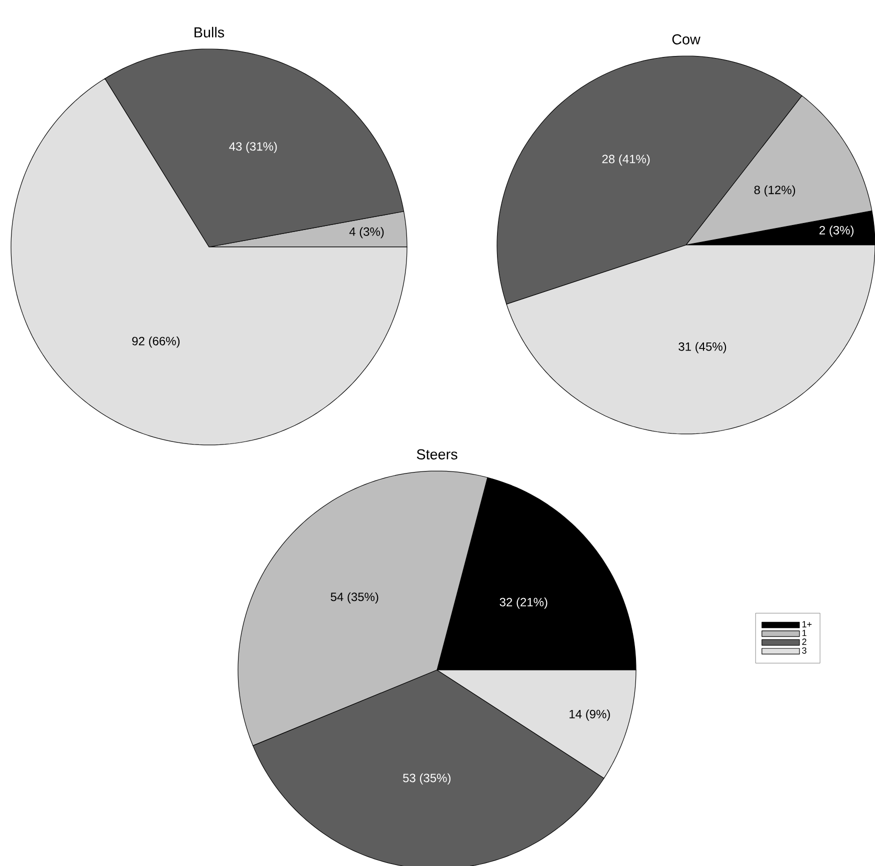 The height and width of the screenshot is (866, 875). Describe the element at coordinates (807, 624) in the screenshot. I see `legend-label: 1+` at that location.